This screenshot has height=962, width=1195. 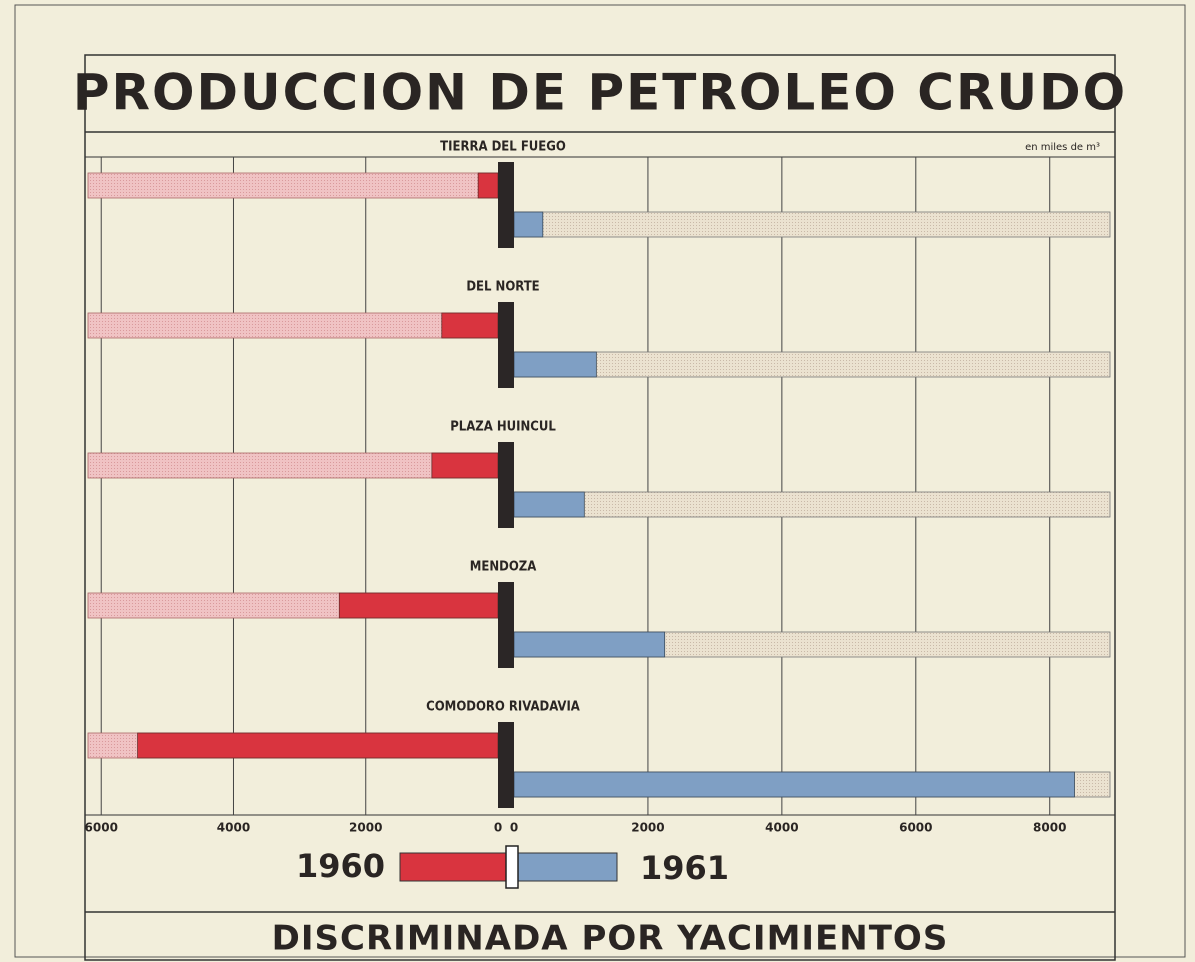 I want to click on legend-center, so click(x=512, y=867).